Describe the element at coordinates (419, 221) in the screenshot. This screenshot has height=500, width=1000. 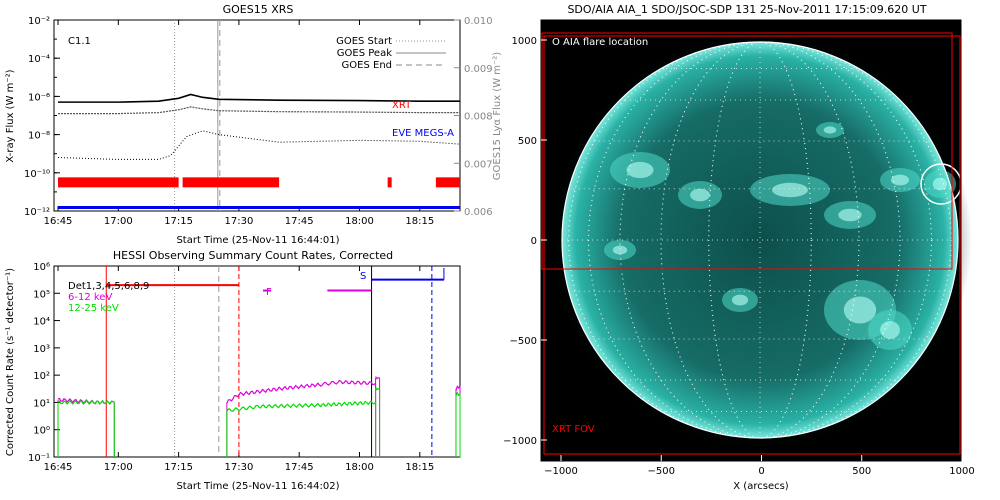
I see `goes-x-tick-label: 18:15` at that location.